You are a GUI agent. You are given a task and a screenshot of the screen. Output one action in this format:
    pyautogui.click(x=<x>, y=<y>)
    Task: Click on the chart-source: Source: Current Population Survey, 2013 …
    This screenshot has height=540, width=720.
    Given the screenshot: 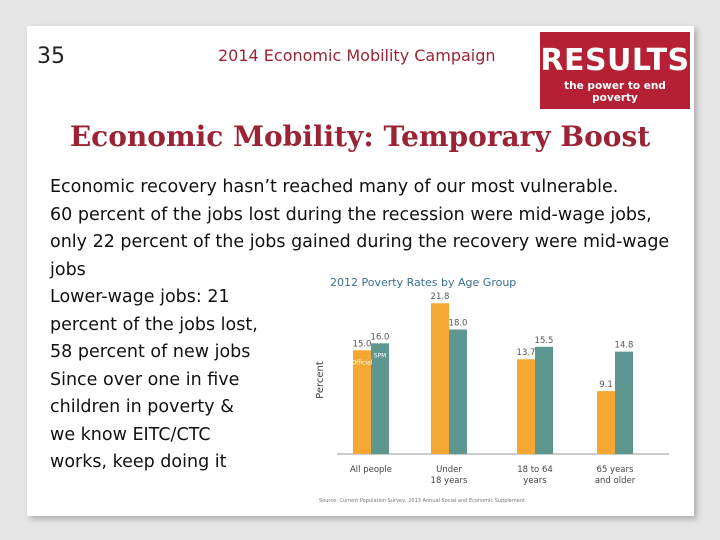 What is the action you would take?
    pyautogui.click(x=423, y=501)
    